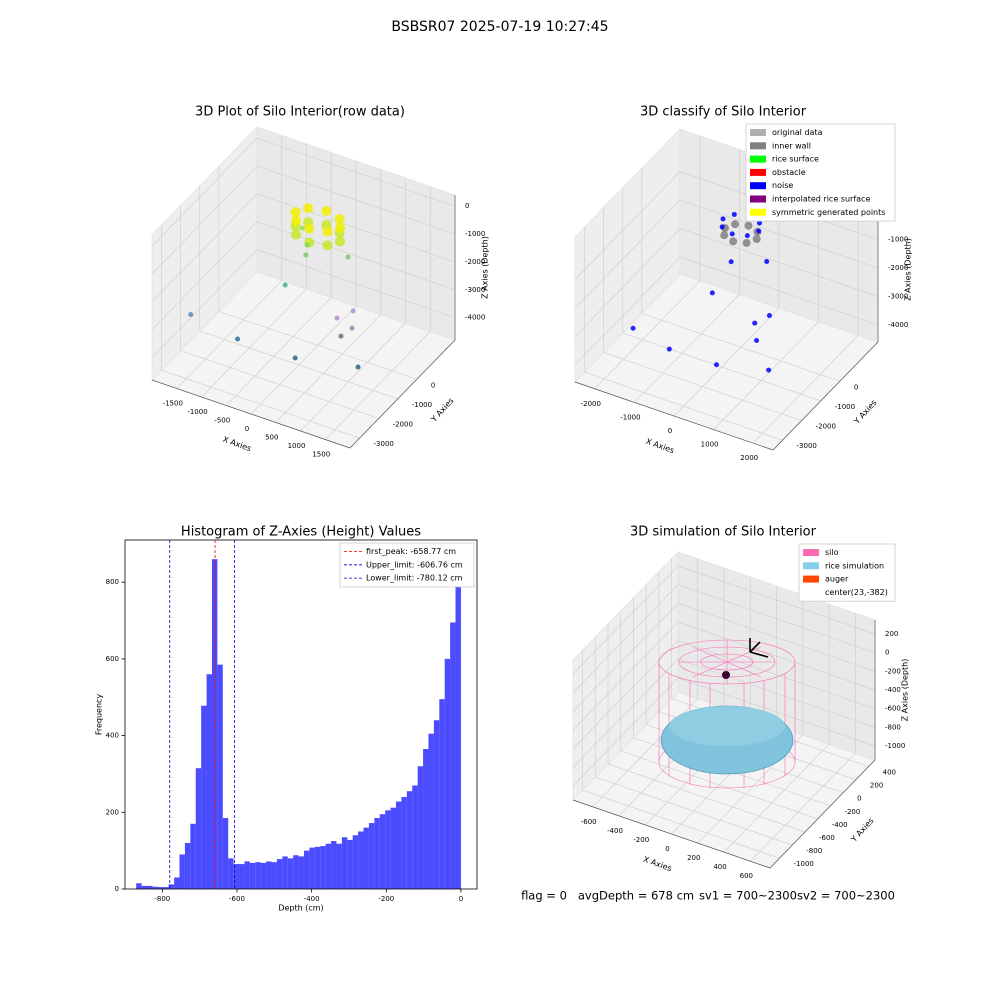 This screenshot has height=1000, width=1000. What do you see at coordinates (828, 212) in the screenshot?
I see `legend-label: symmetric generated points` at bounding box center [828, 212].